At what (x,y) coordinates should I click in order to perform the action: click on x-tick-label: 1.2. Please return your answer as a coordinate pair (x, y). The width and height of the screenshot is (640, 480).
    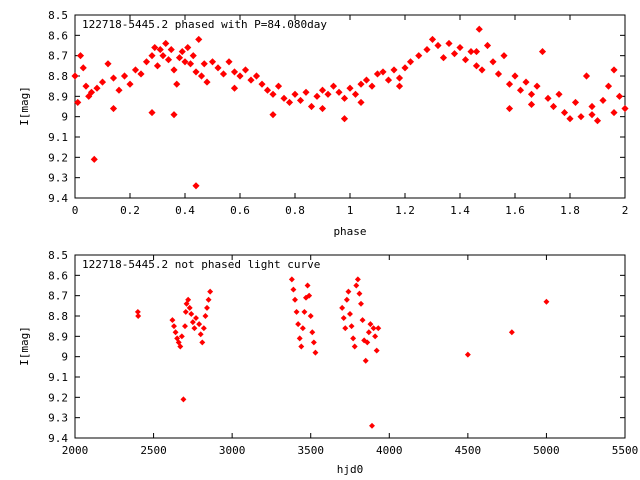
    Looking at the image, I should click on (405, 210).